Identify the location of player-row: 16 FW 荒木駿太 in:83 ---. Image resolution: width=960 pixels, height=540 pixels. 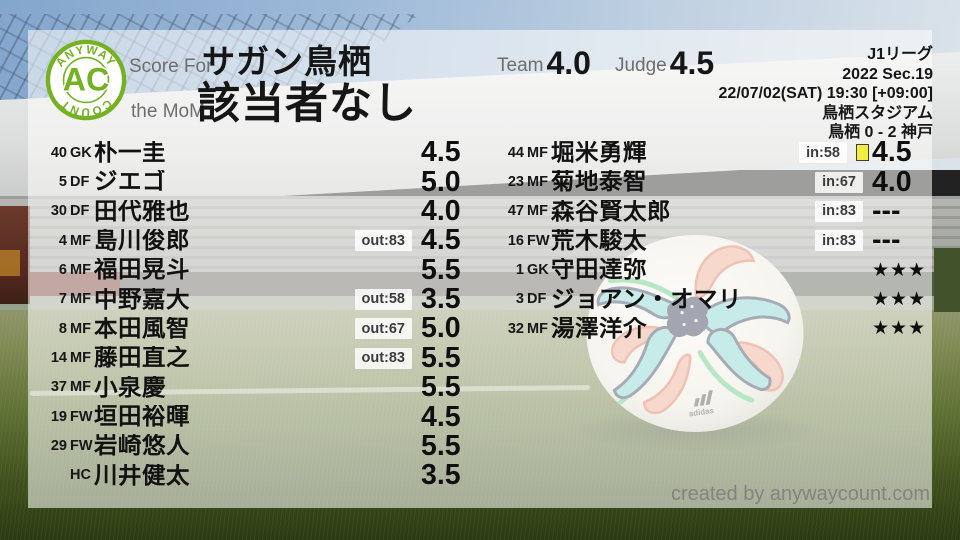
(715, 240).